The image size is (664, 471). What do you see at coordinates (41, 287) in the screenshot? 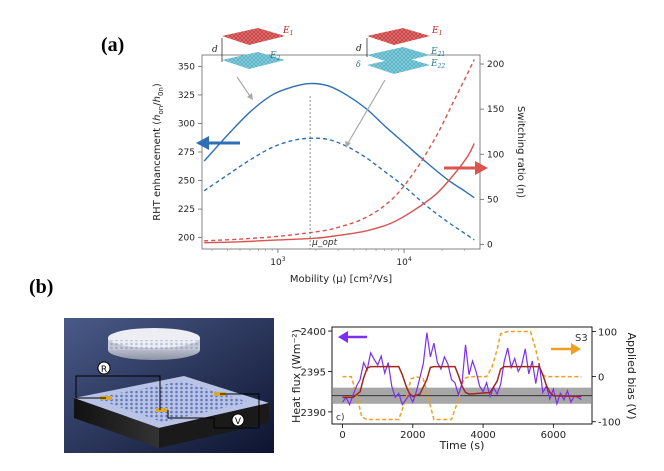
I see `panel-b-label: (b)` at bounding box center [41, 287].